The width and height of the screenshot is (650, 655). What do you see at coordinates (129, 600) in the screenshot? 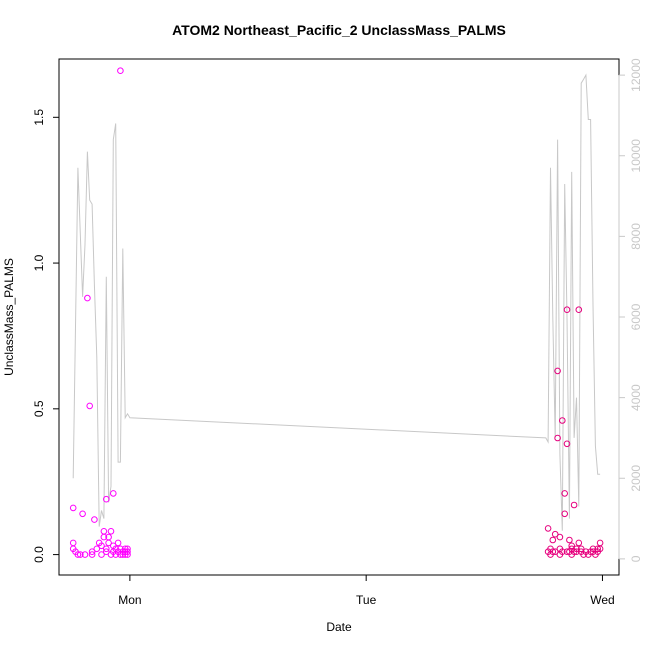
I see `x-tick-label-0: Mon` at bounding box center [129, 600].